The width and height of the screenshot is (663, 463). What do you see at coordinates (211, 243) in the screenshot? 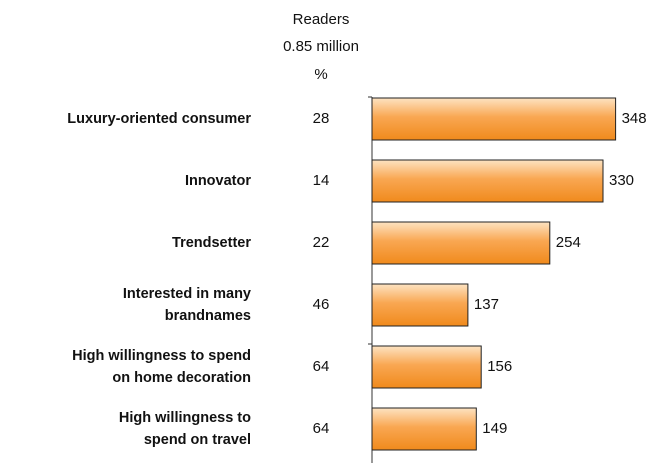
I see `category-label: Trendsetter` at bounding box center [211, 243].